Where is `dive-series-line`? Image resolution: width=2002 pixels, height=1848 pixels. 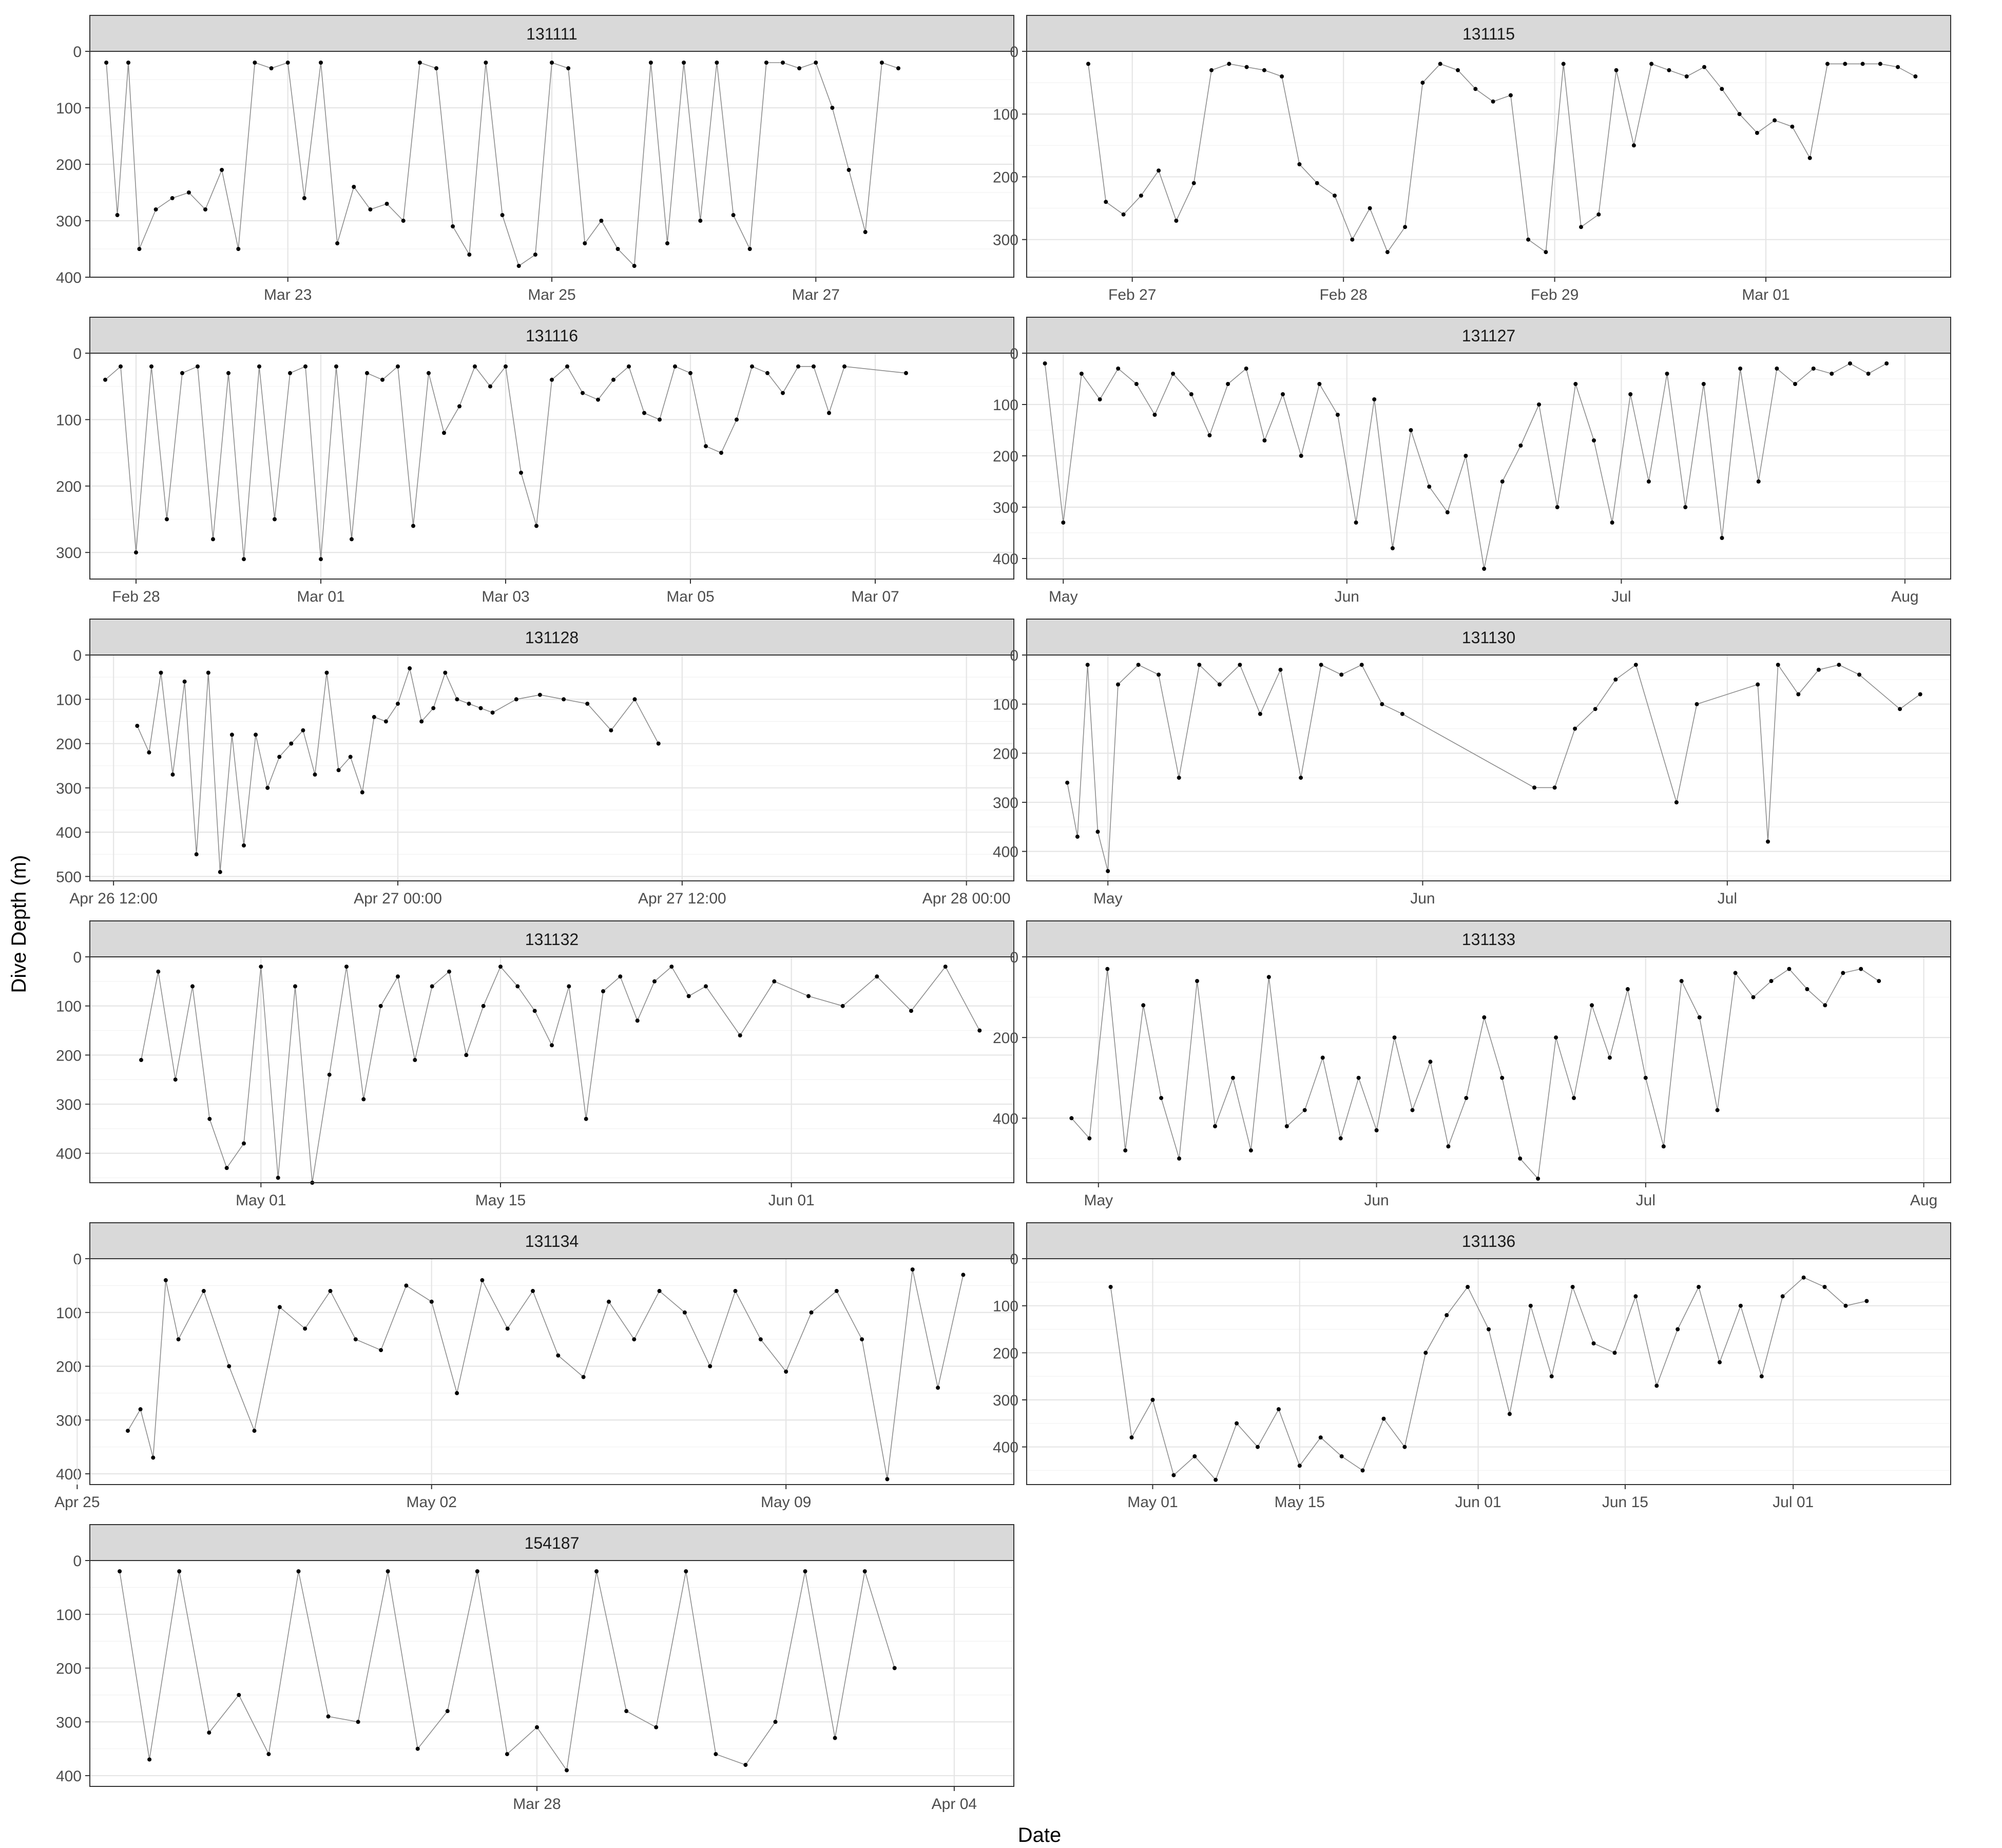 dive-series-line is located at coordinates (506, 462).